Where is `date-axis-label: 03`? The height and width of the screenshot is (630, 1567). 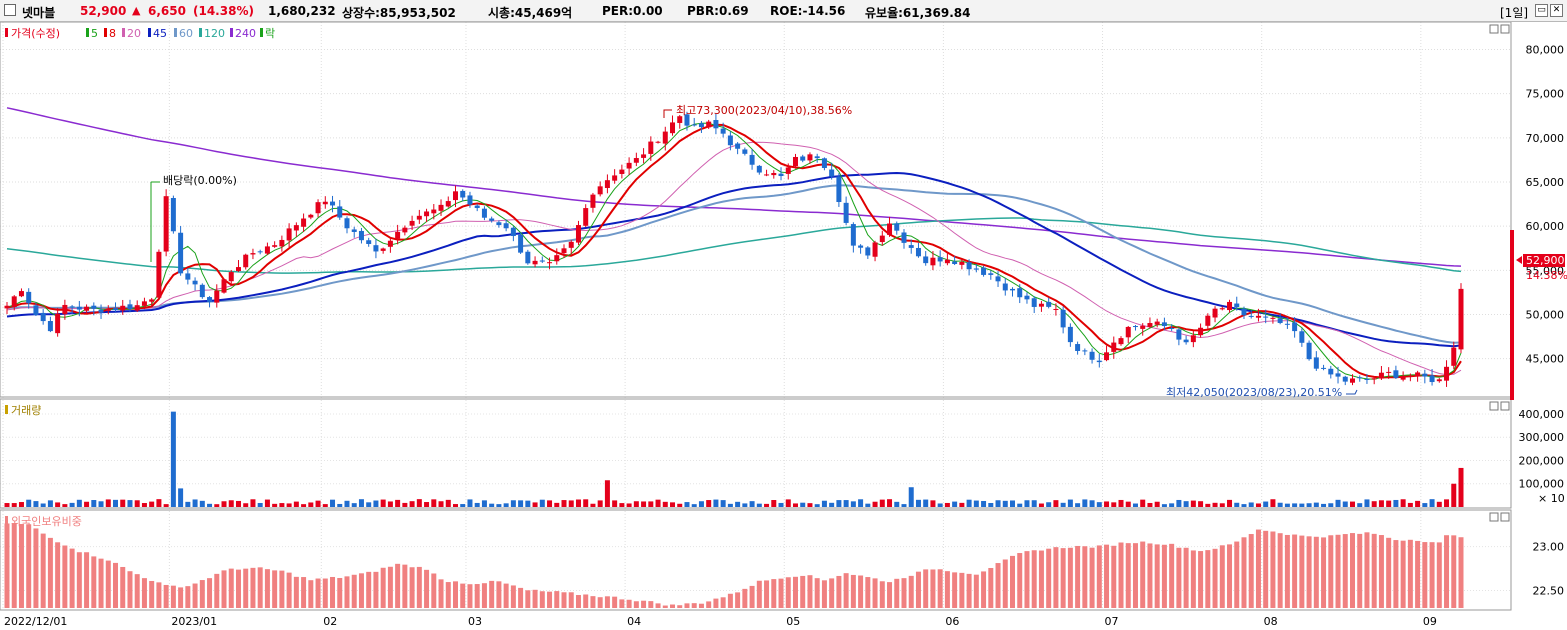 date-axis-label: 03 is located at coordinates (475, 621).